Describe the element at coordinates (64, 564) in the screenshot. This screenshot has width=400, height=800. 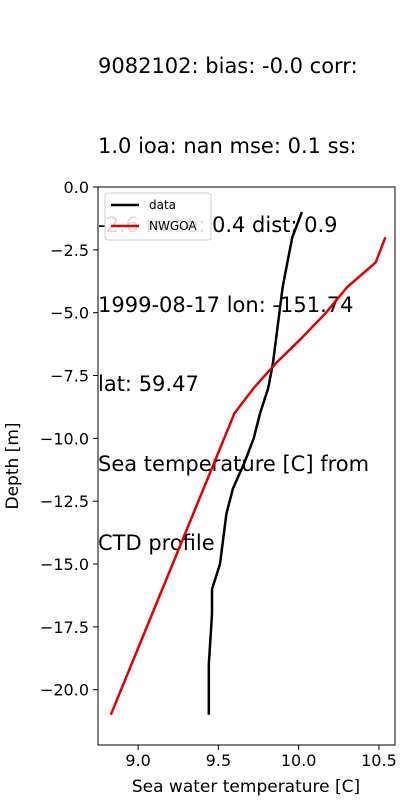
I see `y-tick-label: −15.0` at that location.